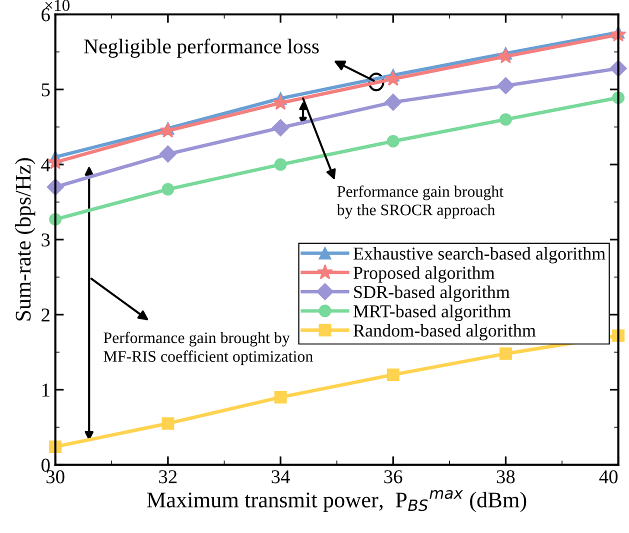 Image resolution: width=629 pixels, height=533 pixels. Describe the element at coordinates (25, 239) in the screenshot. I see `y-axis-title: Sum-rate (bps/Hz)` at that location.